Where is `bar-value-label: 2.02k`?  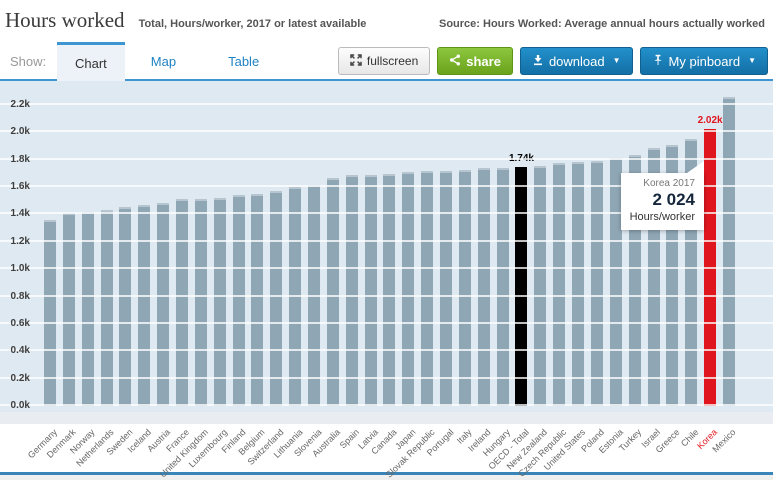 bar-value-label: 2.02k is located at coordinates (710, 120).